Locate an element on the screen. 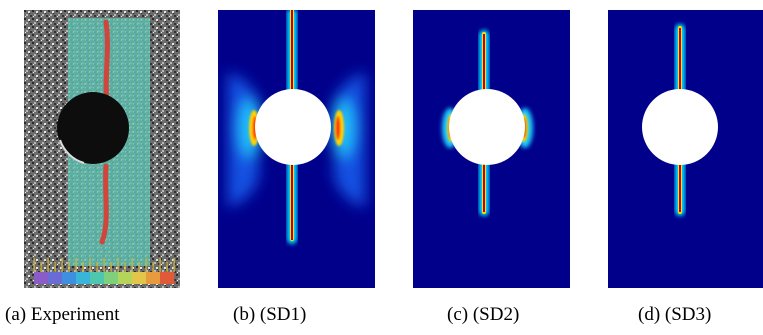  crack-lower is located at coordinates (292, 196).